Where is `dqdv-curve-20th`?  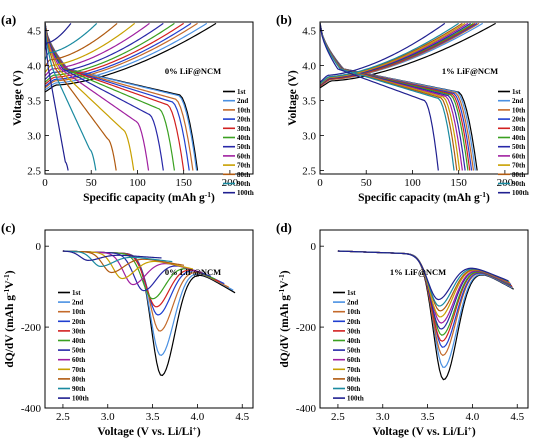 dqdv-curve-20th is located at coordinates (425, 299).